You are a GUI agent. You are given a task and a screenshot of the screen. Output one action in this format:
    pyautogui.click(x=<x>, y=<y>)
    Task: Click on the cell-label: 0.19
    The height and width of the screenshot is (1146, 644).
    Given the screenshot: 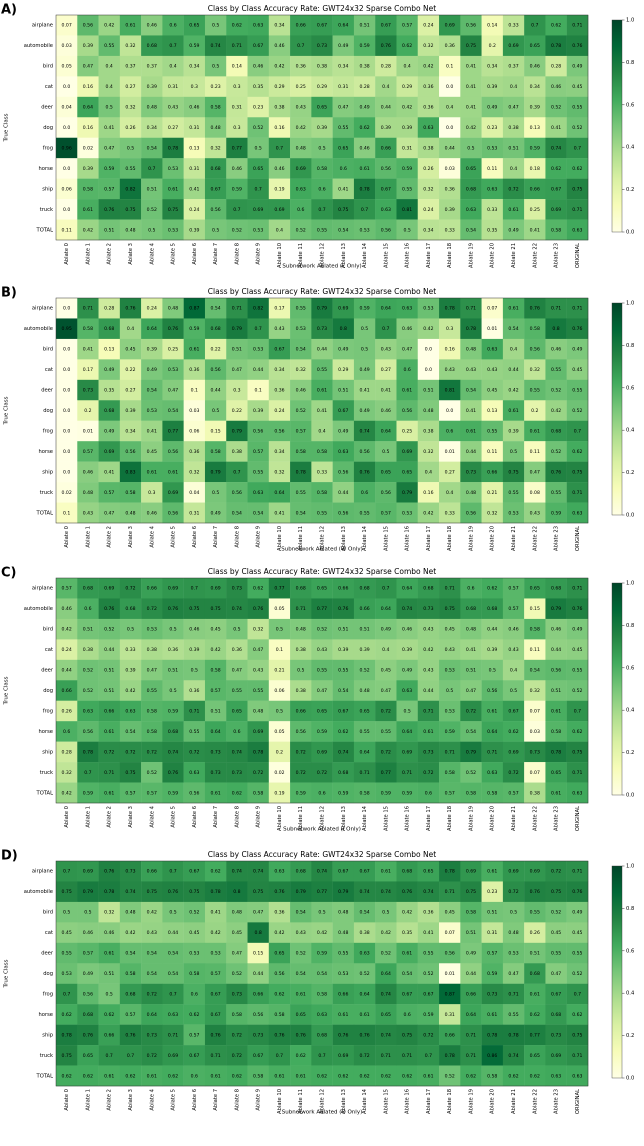 What is the action you would take?
    pyautogui.click(x=279, y=189)
    